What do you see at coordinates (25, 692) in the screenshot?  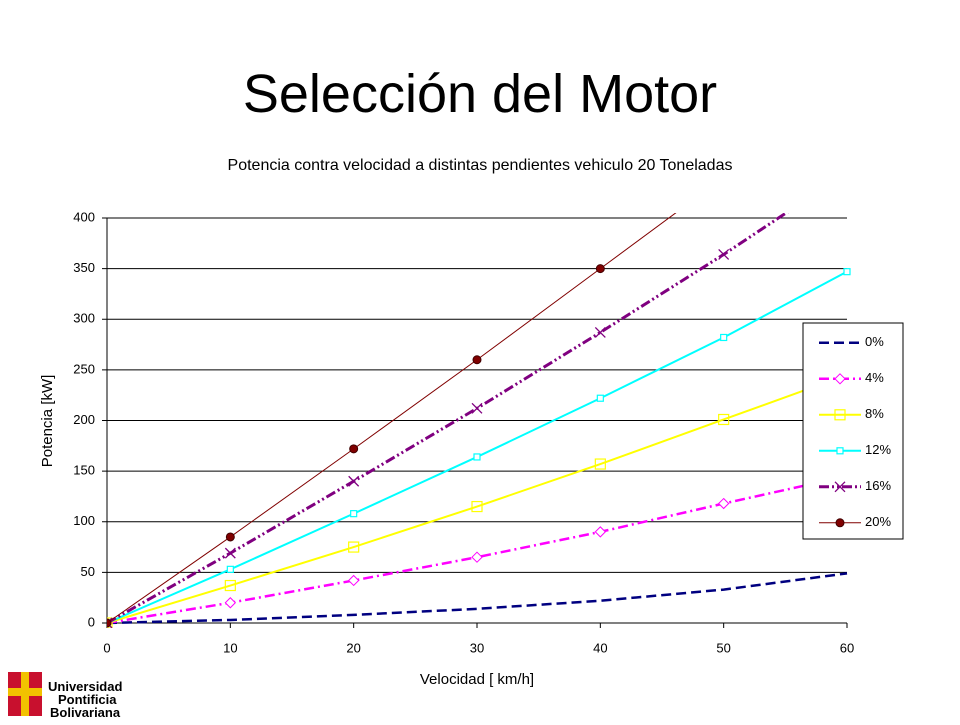 I see `logo-cross` at bounding box center [25, 692].